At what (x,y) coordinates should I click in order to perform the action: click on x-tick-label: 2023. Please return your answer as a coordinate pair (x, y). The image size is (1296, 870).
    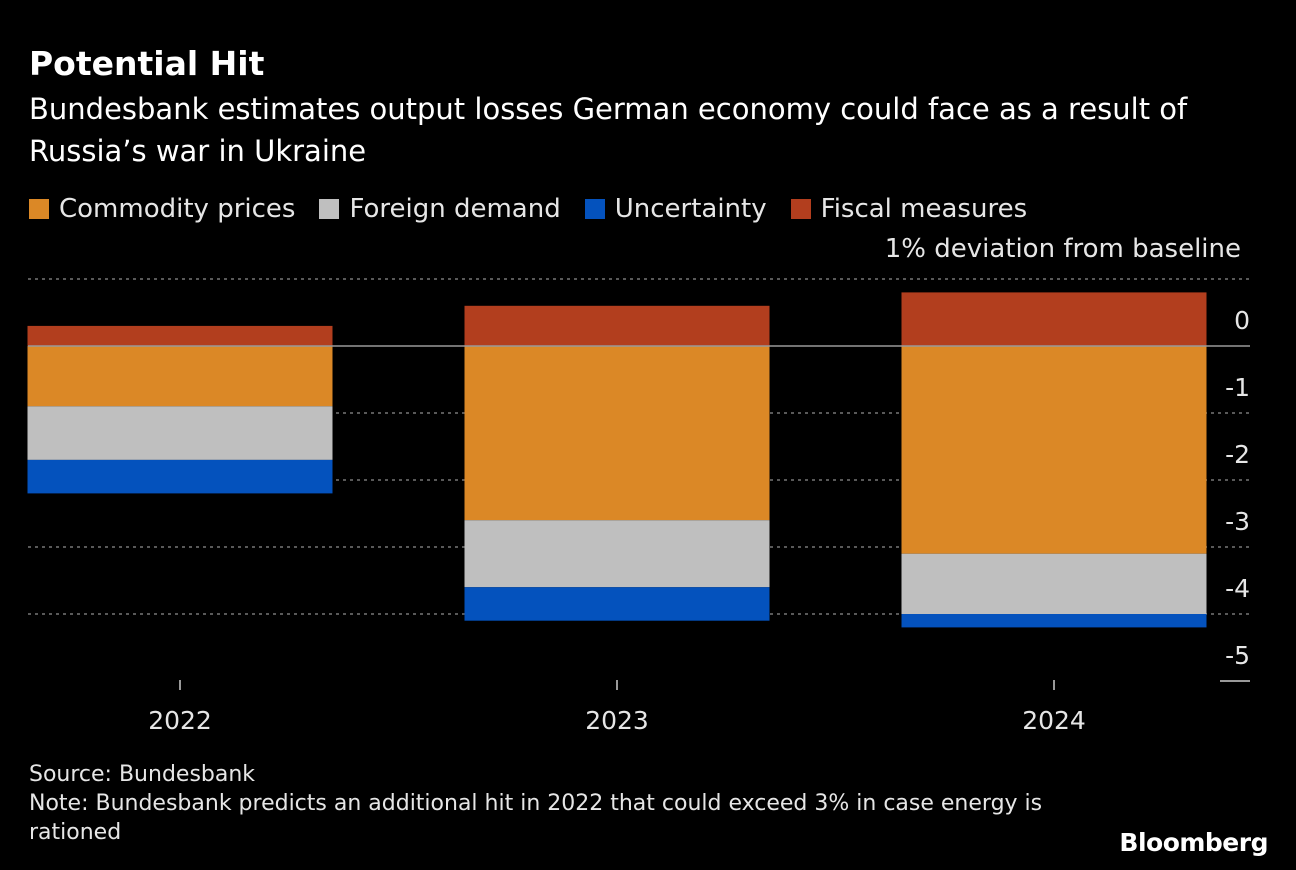
    Looking at the image, I should click on (617, 720).